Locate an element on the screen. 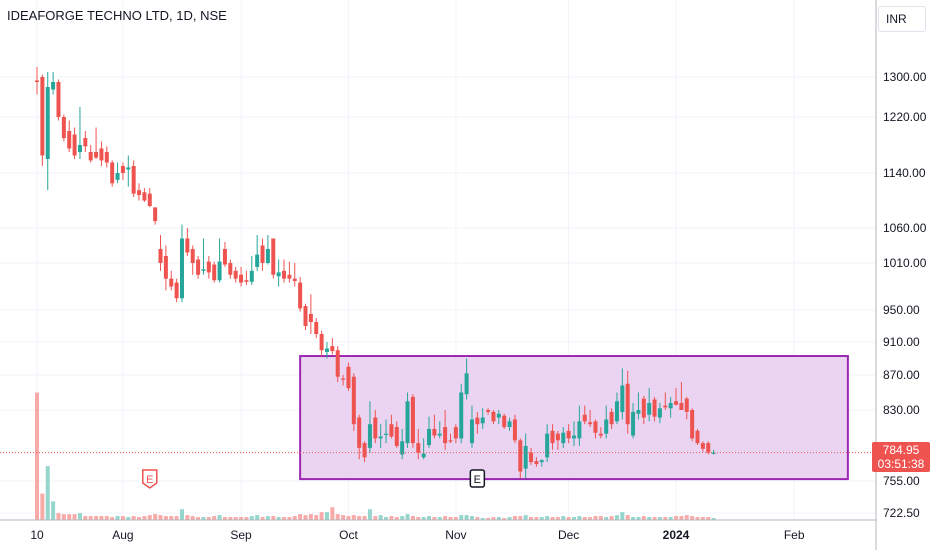 This screenshot has width=932, height=550. last-price: 784.95 is located at coordinates (901, 450).